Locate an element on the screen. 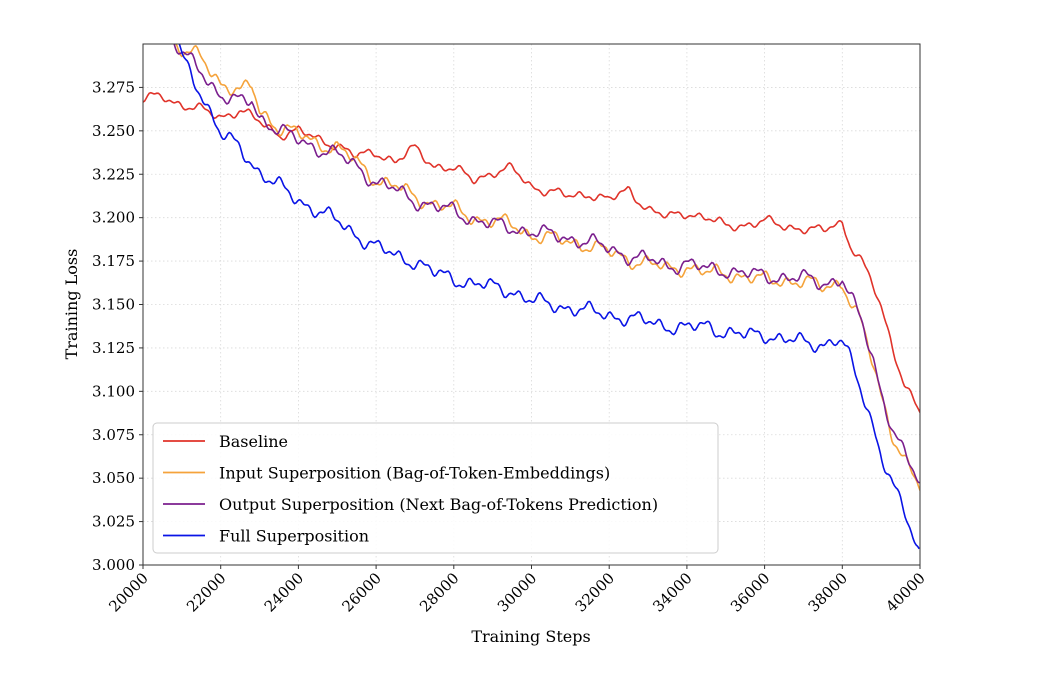  x-tick-label: 28000 is located at coordinates (439, 592).